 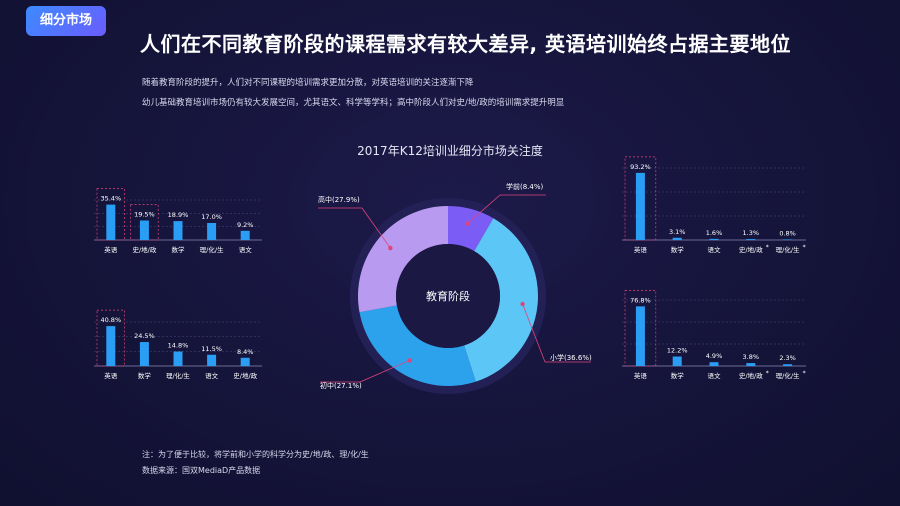 I want to click on bar-value-label: 4.9%, so click(x=714, y=356).